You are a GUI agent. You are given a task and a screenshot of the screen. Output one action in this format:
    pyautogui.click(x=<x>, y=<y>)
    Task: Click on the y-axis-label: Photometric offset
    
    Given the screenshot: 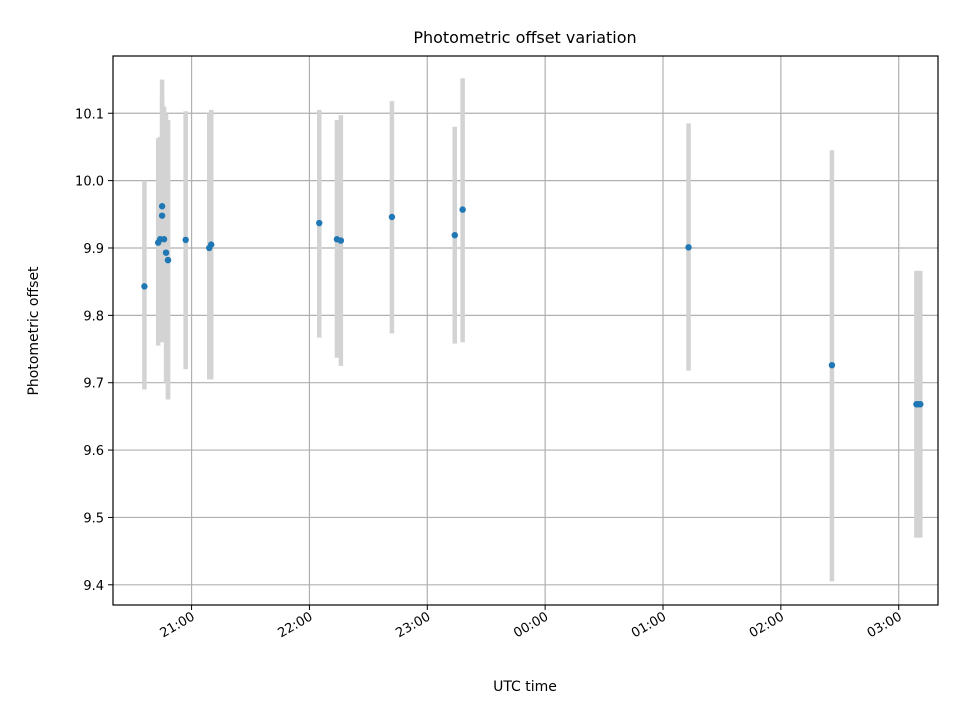 What is the action you would take?
    pyautogui.click(x=34, y=331)
    